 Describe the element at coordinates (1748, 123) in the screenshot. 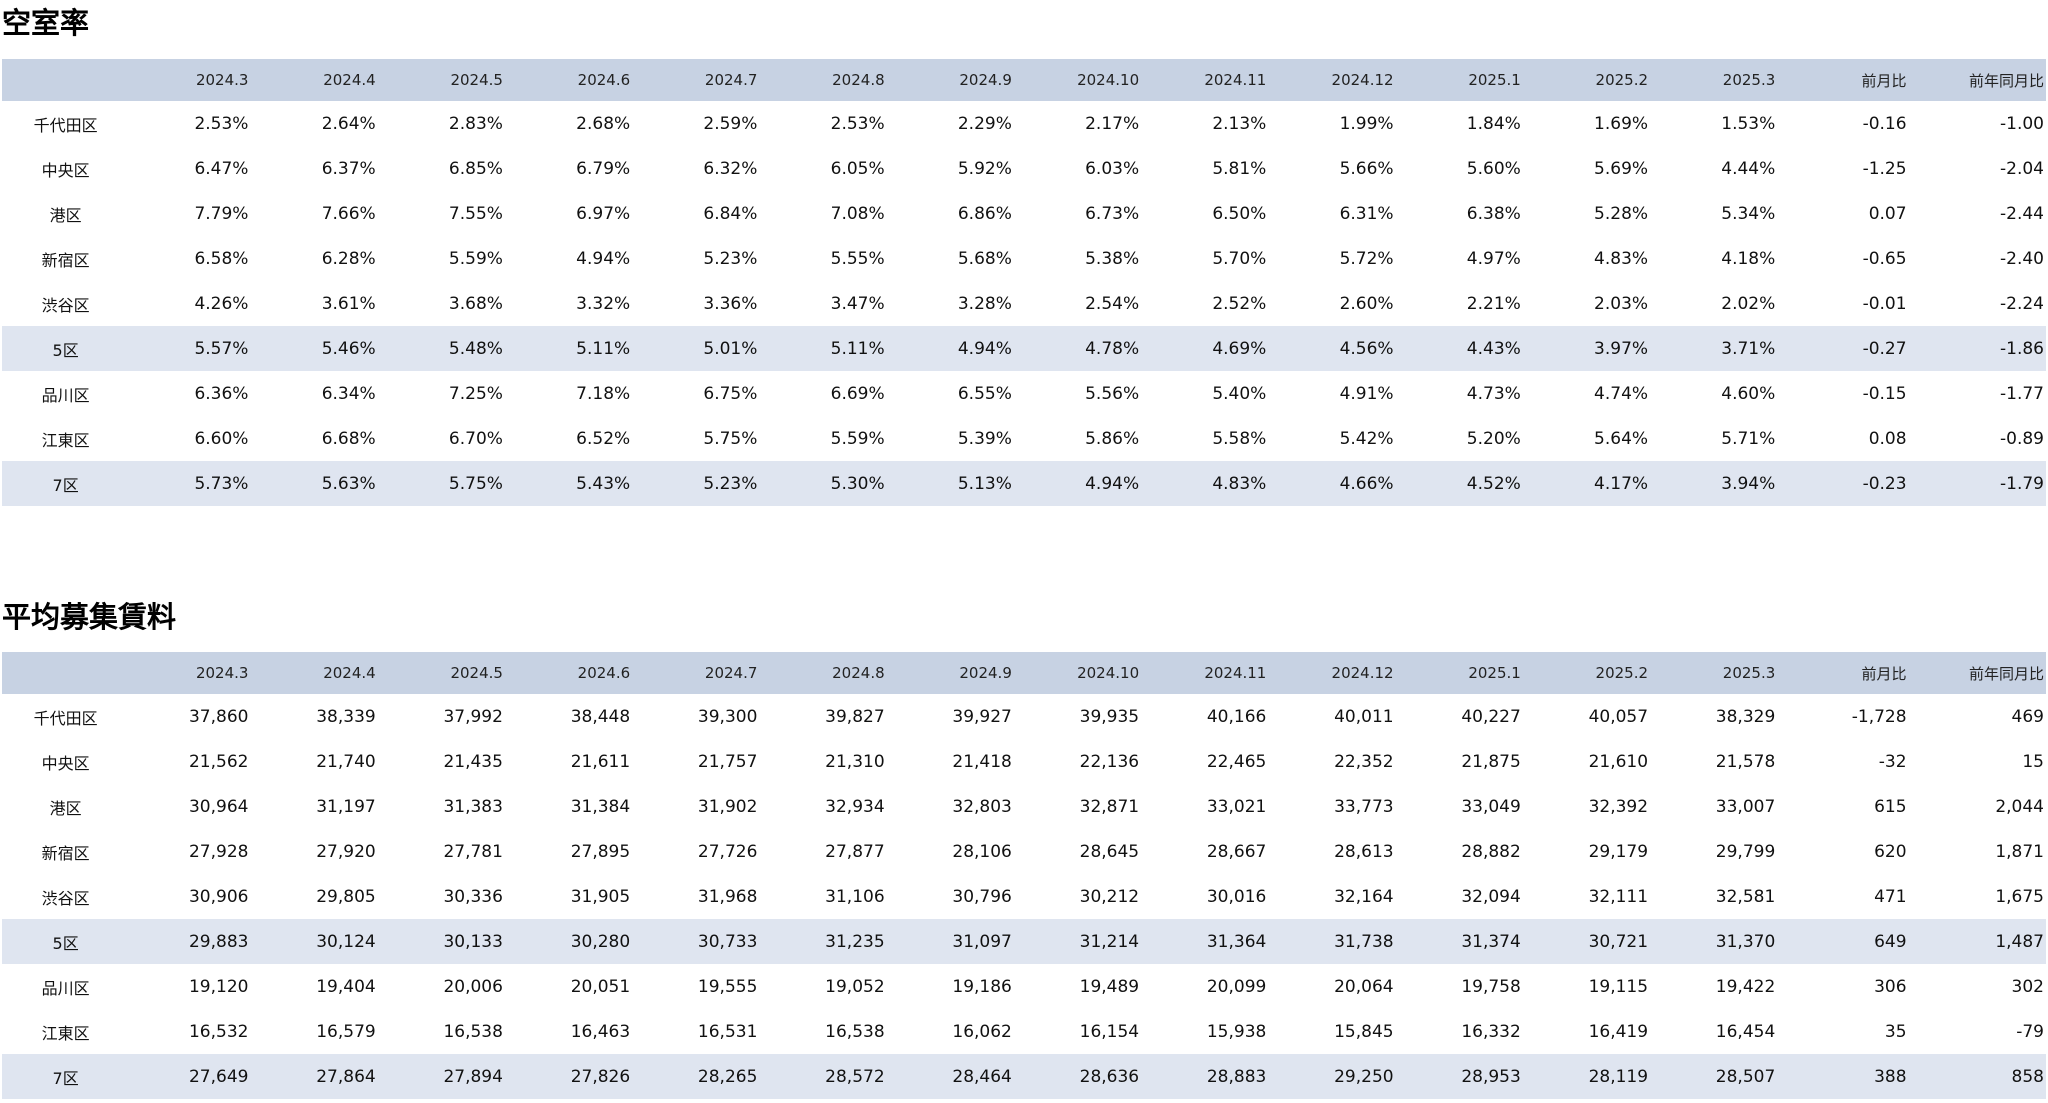

I see `table-cell: 1.53%` at that location.